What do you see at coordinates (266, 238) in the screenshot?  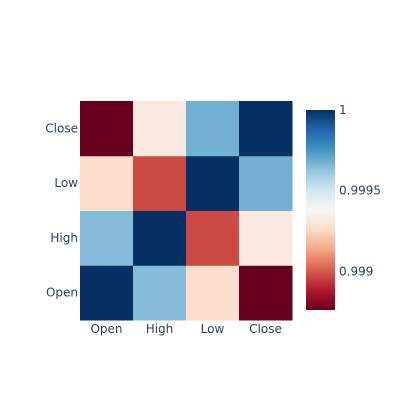 I see `heatmap-cell-high-close` at bounding box center [266, 238].